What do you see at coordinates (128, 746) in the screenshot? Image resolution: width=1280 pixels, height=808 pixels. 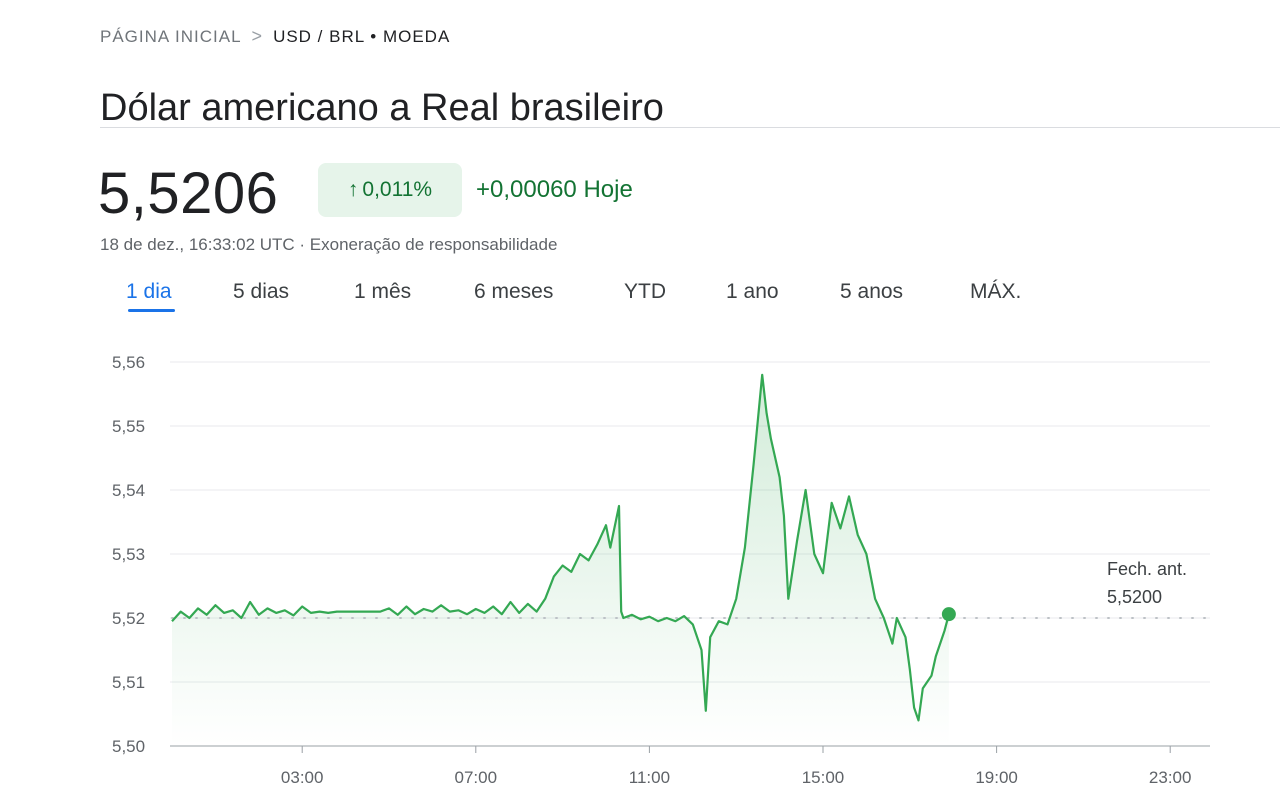 I see `y-tick-label: 5,50` at bounding box center [128, 746].